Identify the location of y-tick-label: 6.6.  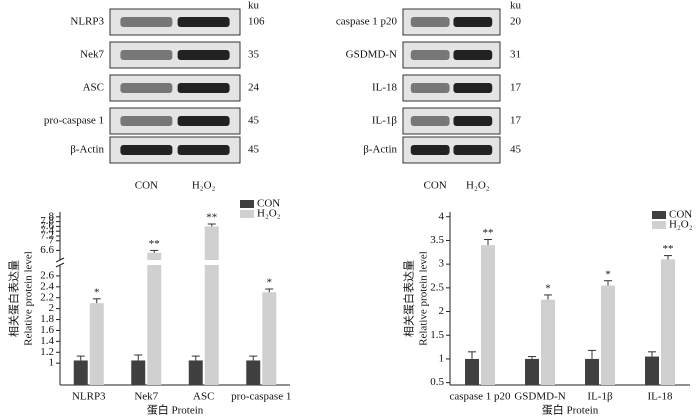
(47, 250).